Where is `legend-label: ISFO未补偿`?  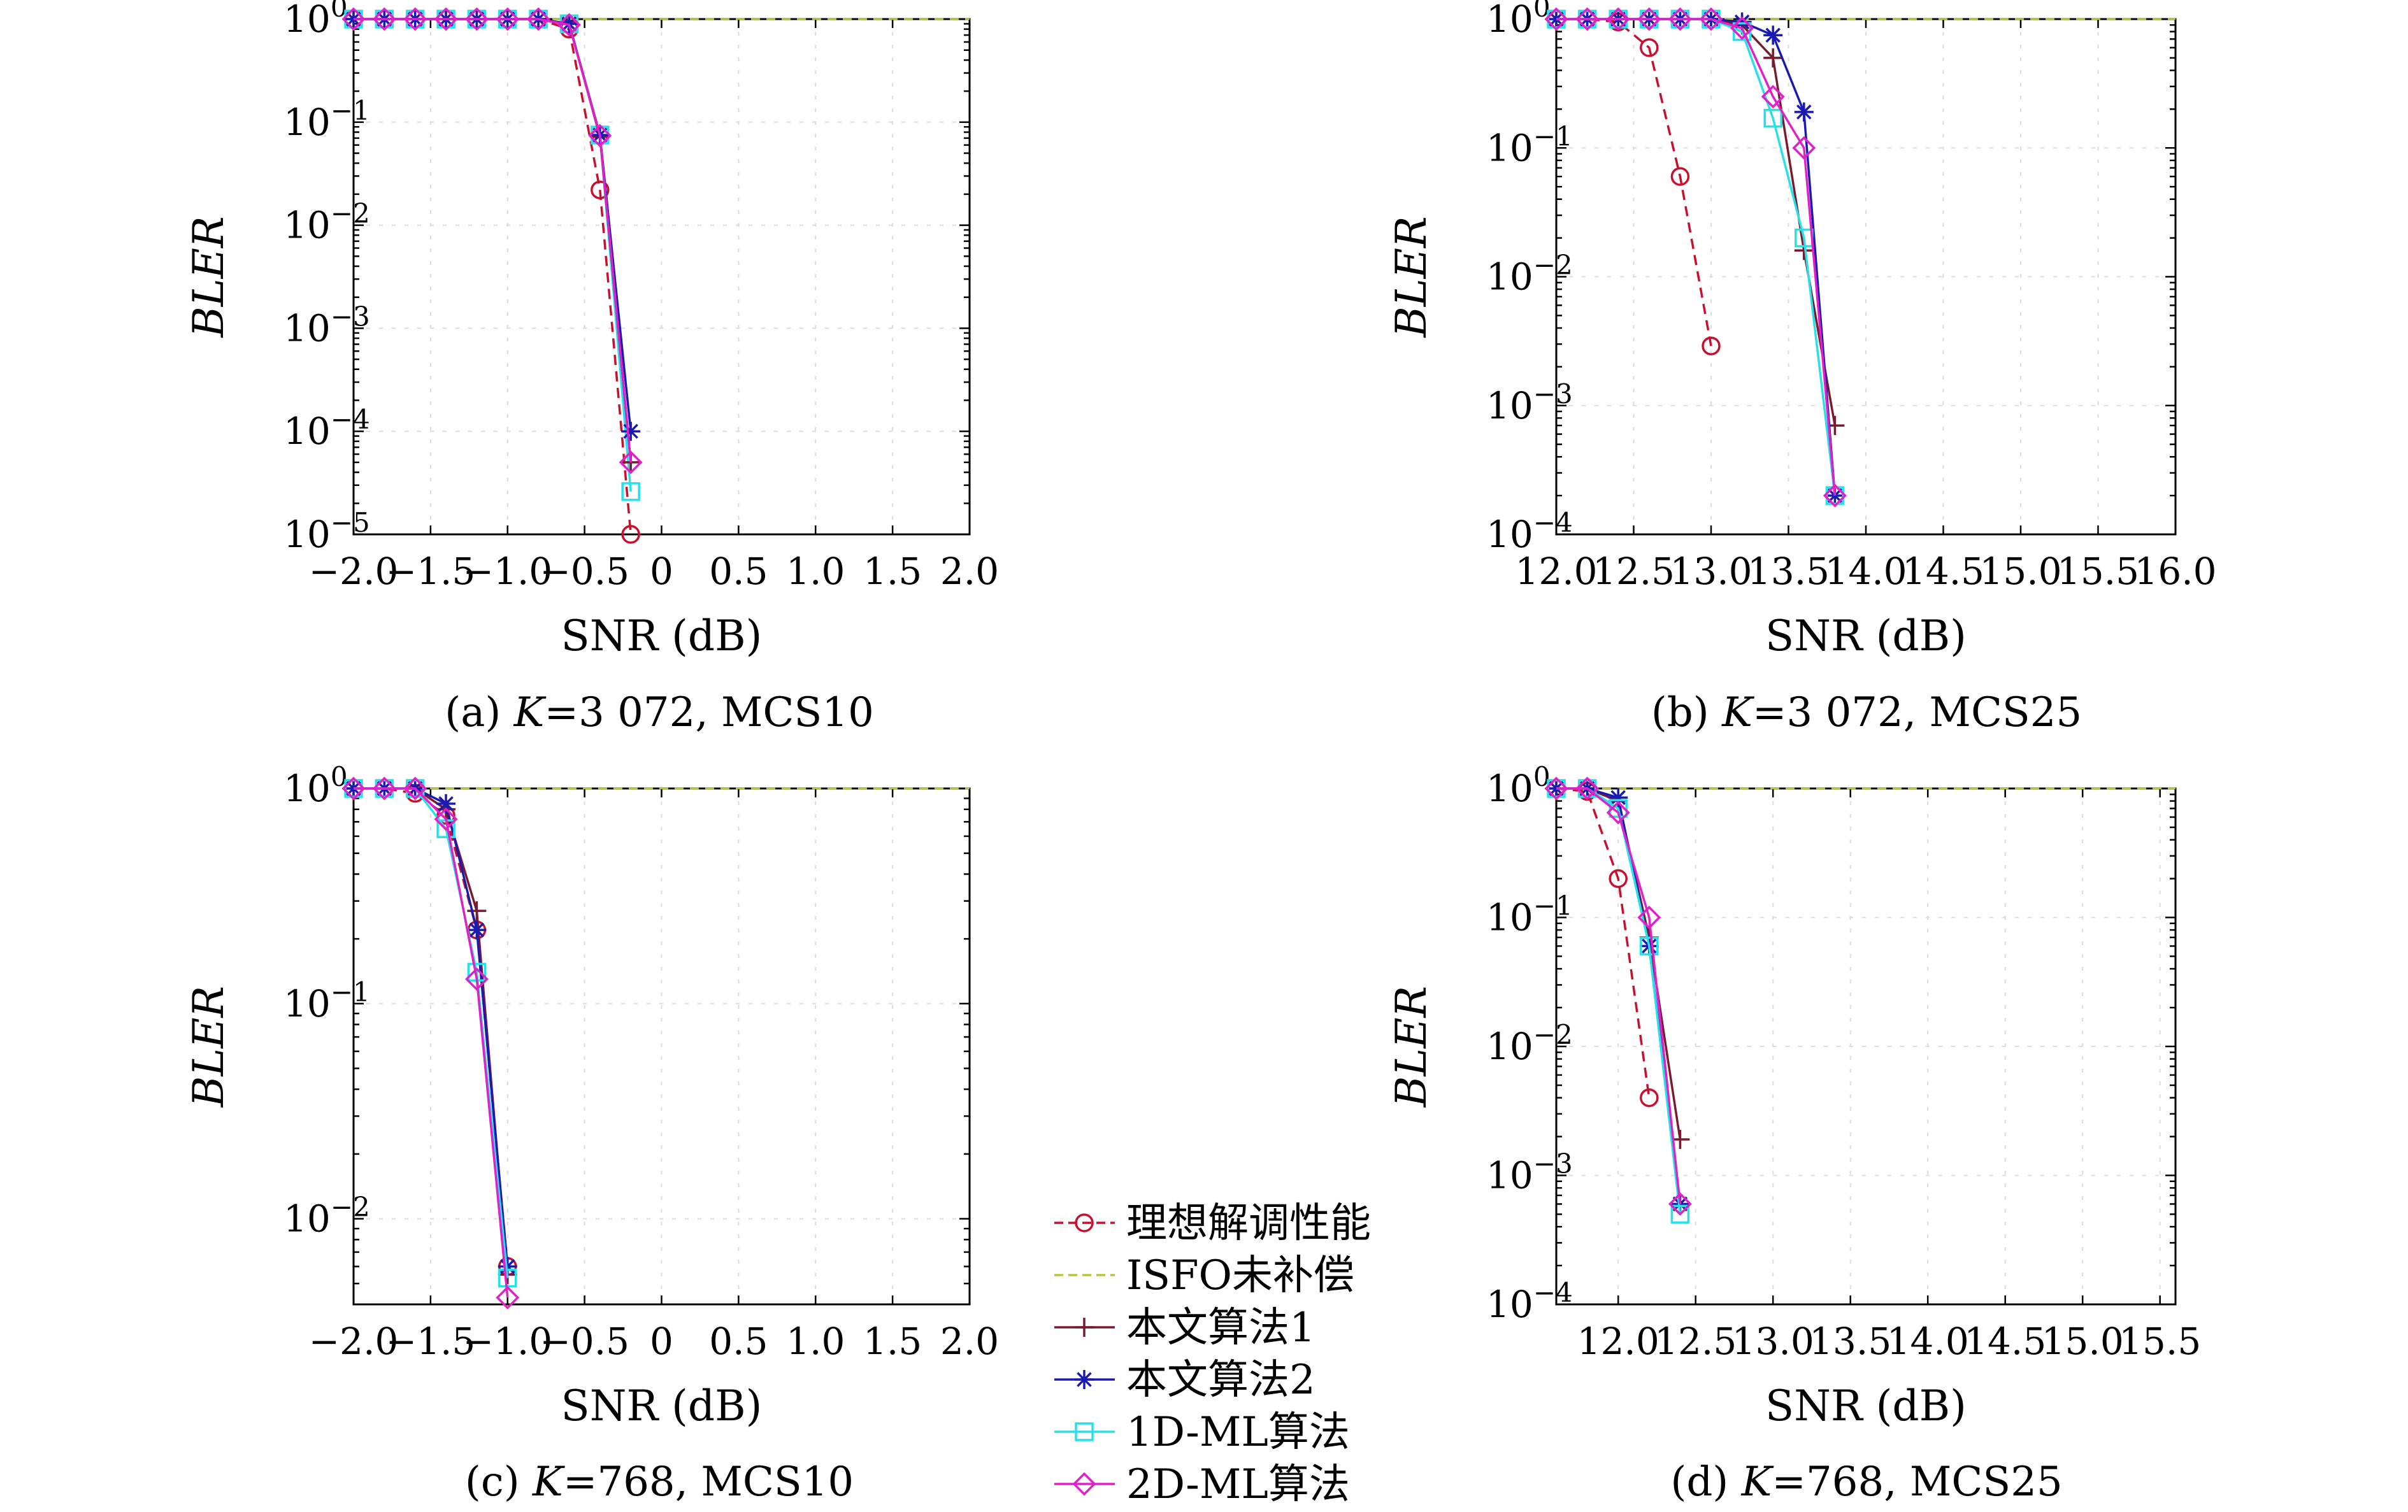 legend-label: ISFO未补偿 is located at coordinates (1240, 1275).